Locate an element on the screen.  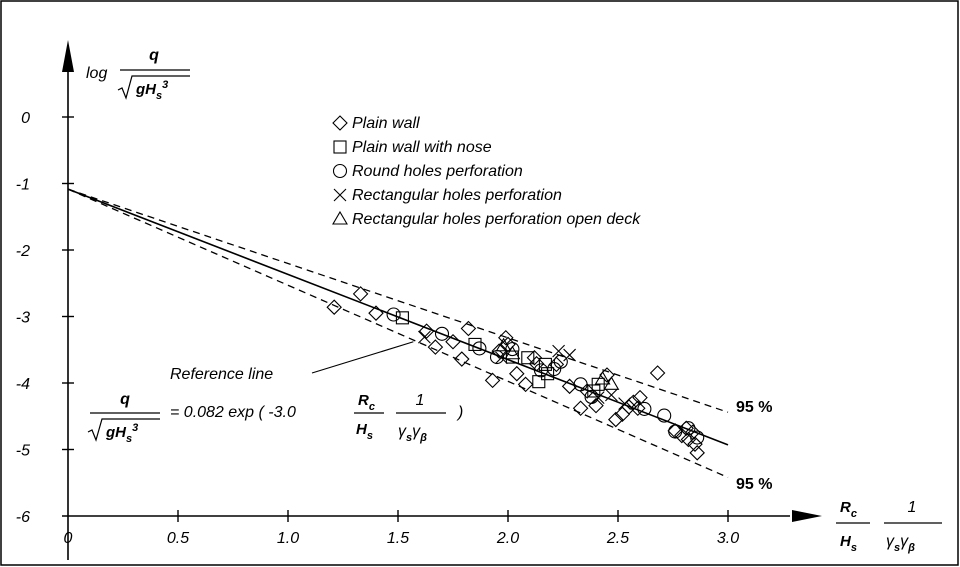
legend-label: Round holes perforation is located at coordinates (437, 171).